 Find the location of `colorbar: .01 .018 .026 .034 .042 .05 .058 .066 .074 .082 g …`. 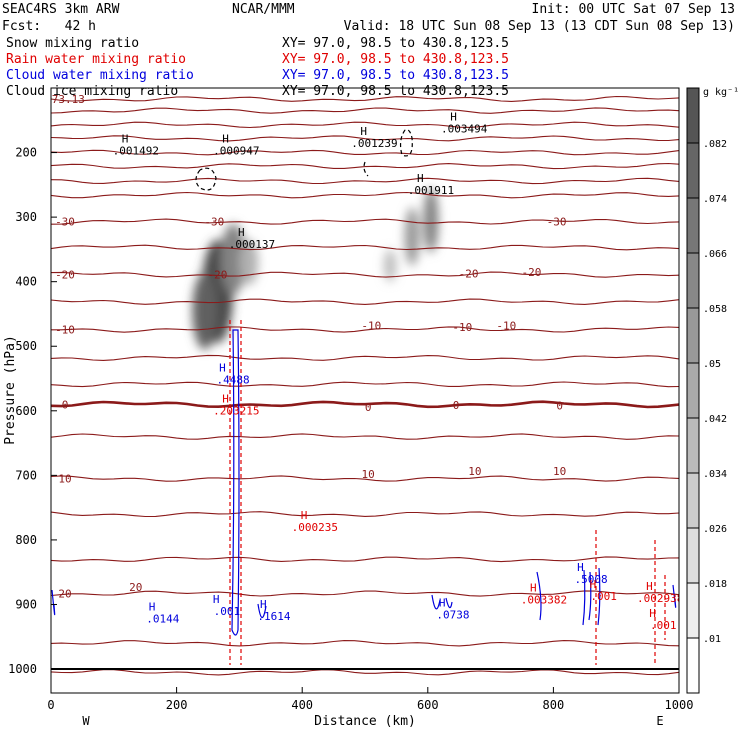

colorbar: .01 .018 .026 .034 .042 .05 .058 .066 .074 .082 g … is located at coordinates (712, 390).